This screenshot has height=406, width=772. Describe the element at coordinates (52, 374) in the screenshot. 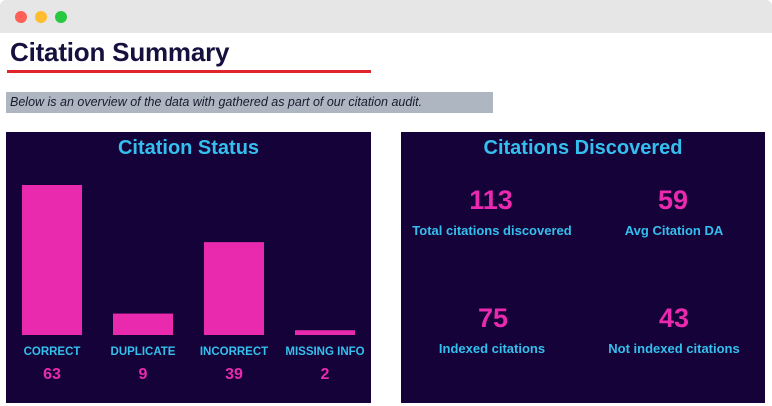

I see `value-label-correct: 63` at that location.